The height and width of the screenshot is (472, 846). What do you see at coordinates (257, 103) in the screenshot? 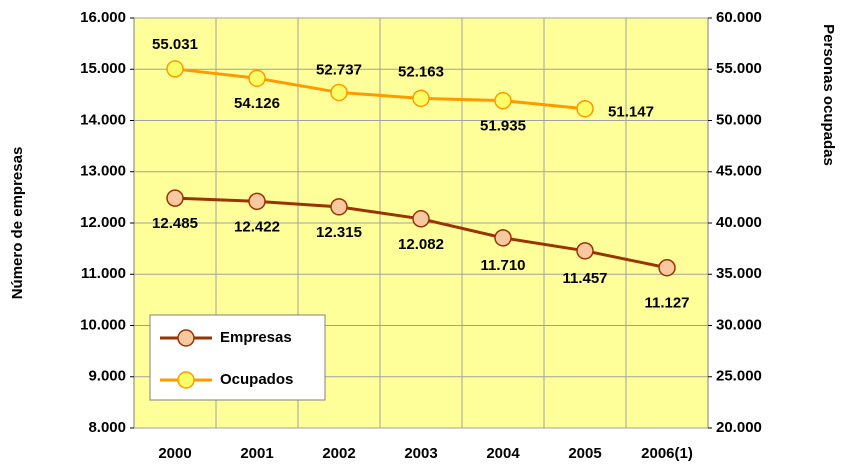
I see `data-label: 54.126` at bounding box center [257, 103].